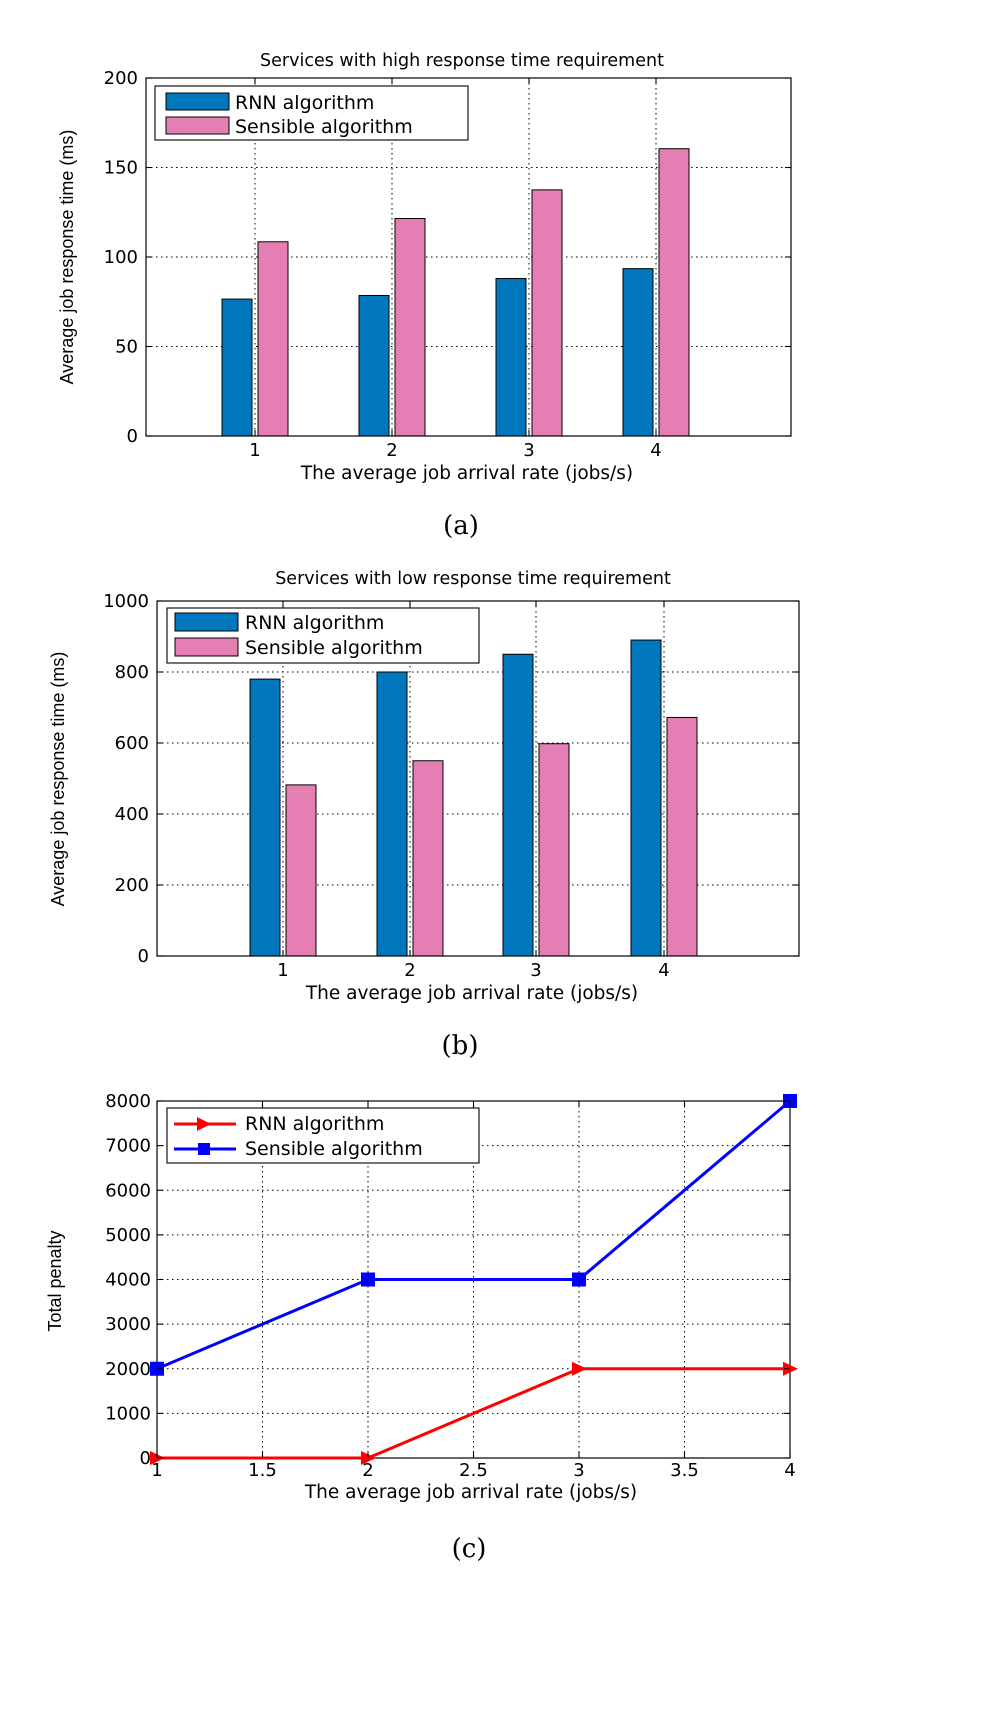 This screenshot has height=1731, width=1008. Describe the element at coordinates (461, 526) in the screenshot. I see `caption-a: (a)` at that location.